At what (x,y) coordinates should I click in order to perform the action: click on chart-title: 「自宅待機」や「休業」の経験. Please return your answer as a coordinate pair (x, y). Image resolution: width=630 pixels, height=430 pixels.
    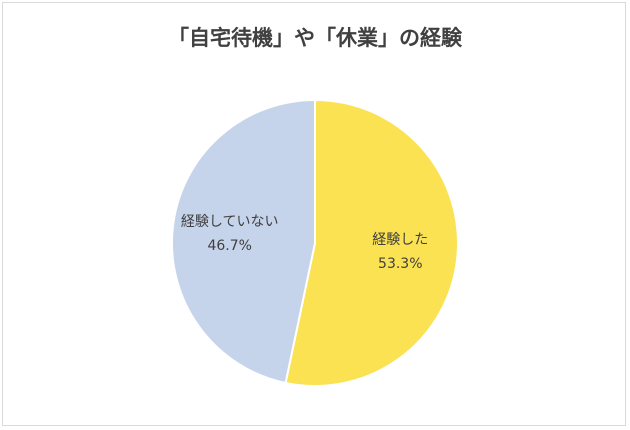
    Looking at the image, I should click on (315, 38).